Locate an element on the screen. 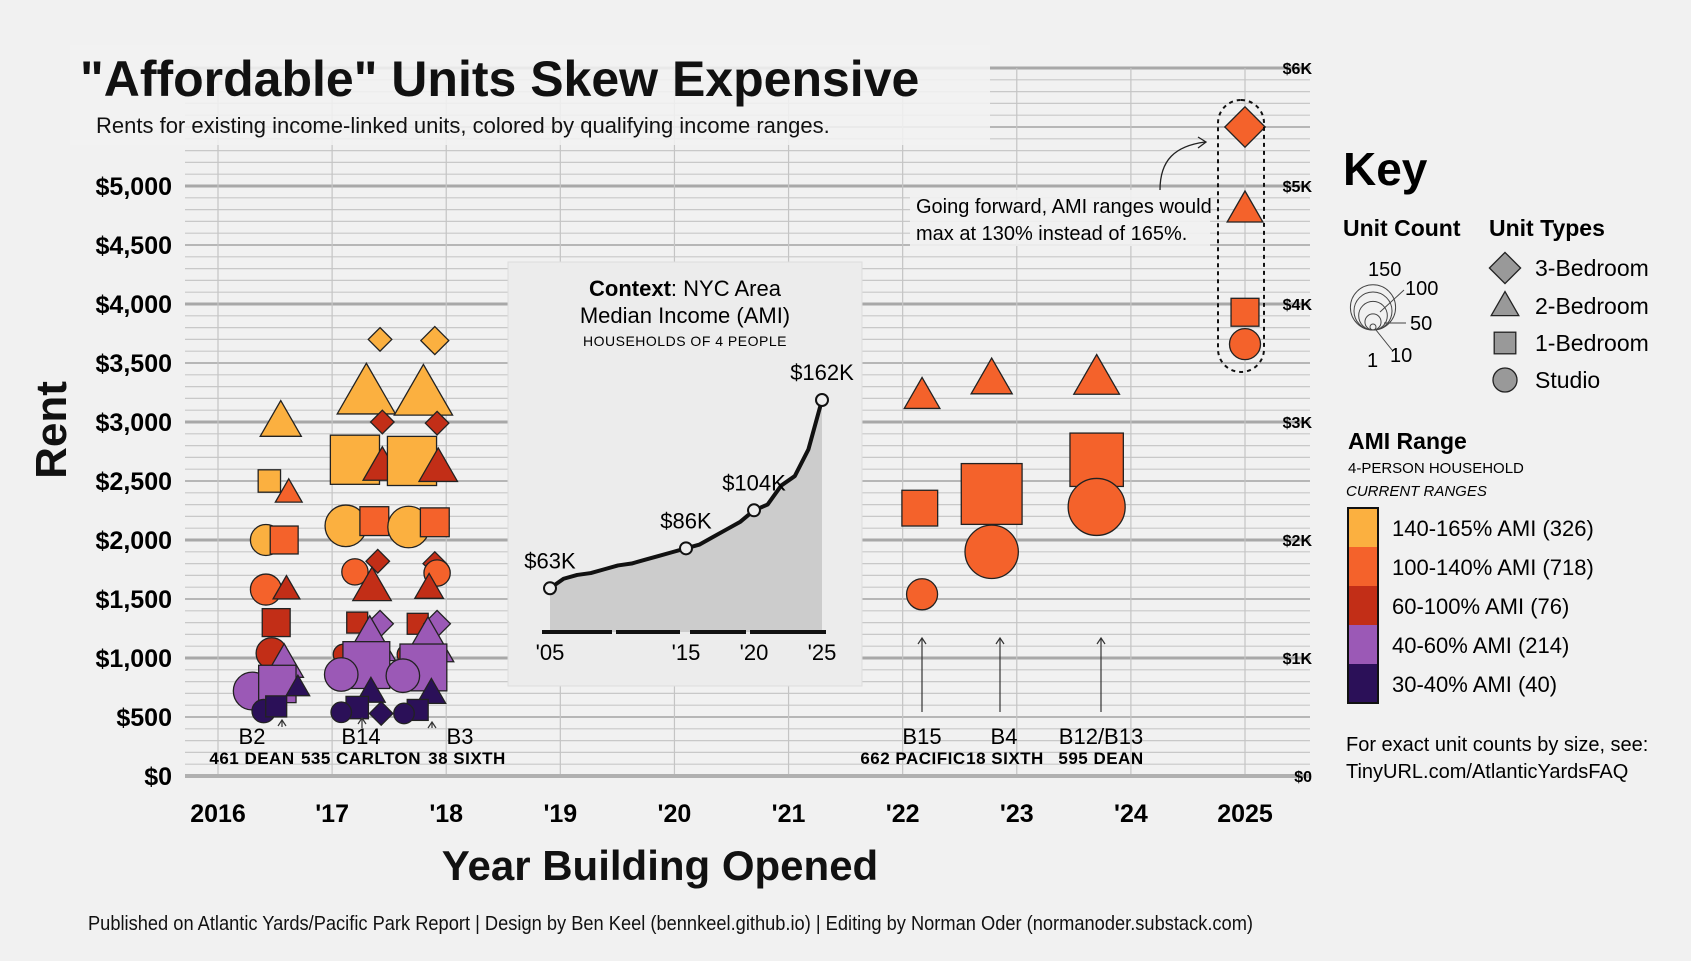 The image size is (1691, 961). building-code-label: B3 is located at coordinates (460, 736).